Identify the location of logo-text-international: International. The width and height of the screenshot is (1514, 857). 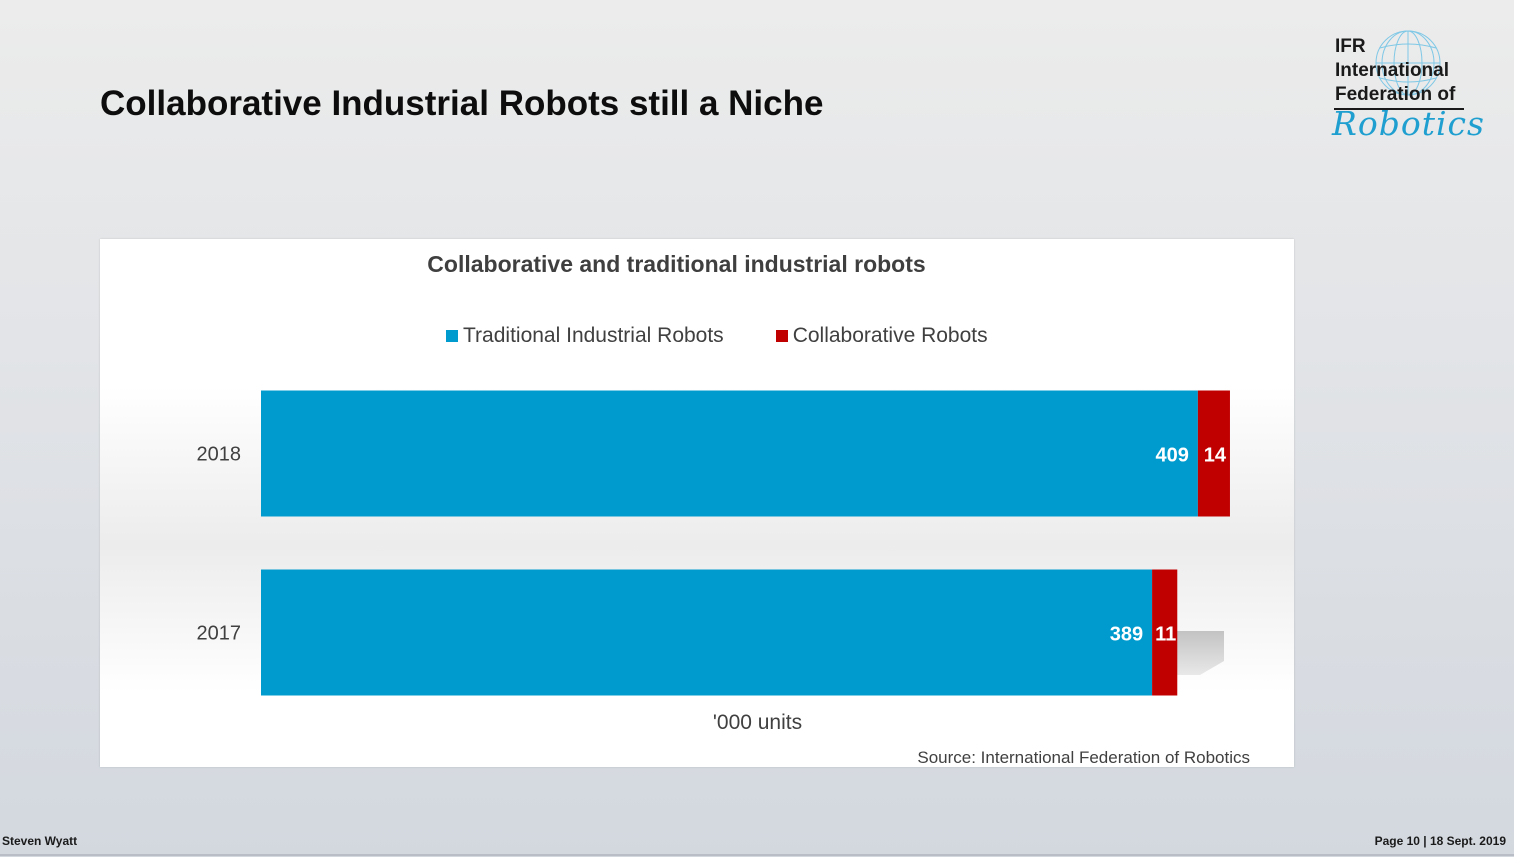
(1392, 70).